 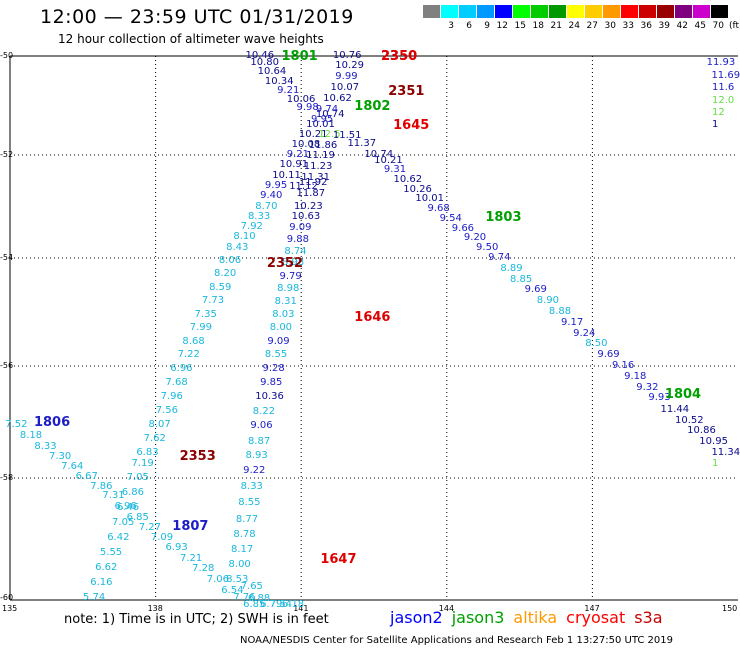 What do you see at coordinates (264, 411) in the screenshot?
I see `wave-height-value: 8.22` at bounding box center [264, 411].